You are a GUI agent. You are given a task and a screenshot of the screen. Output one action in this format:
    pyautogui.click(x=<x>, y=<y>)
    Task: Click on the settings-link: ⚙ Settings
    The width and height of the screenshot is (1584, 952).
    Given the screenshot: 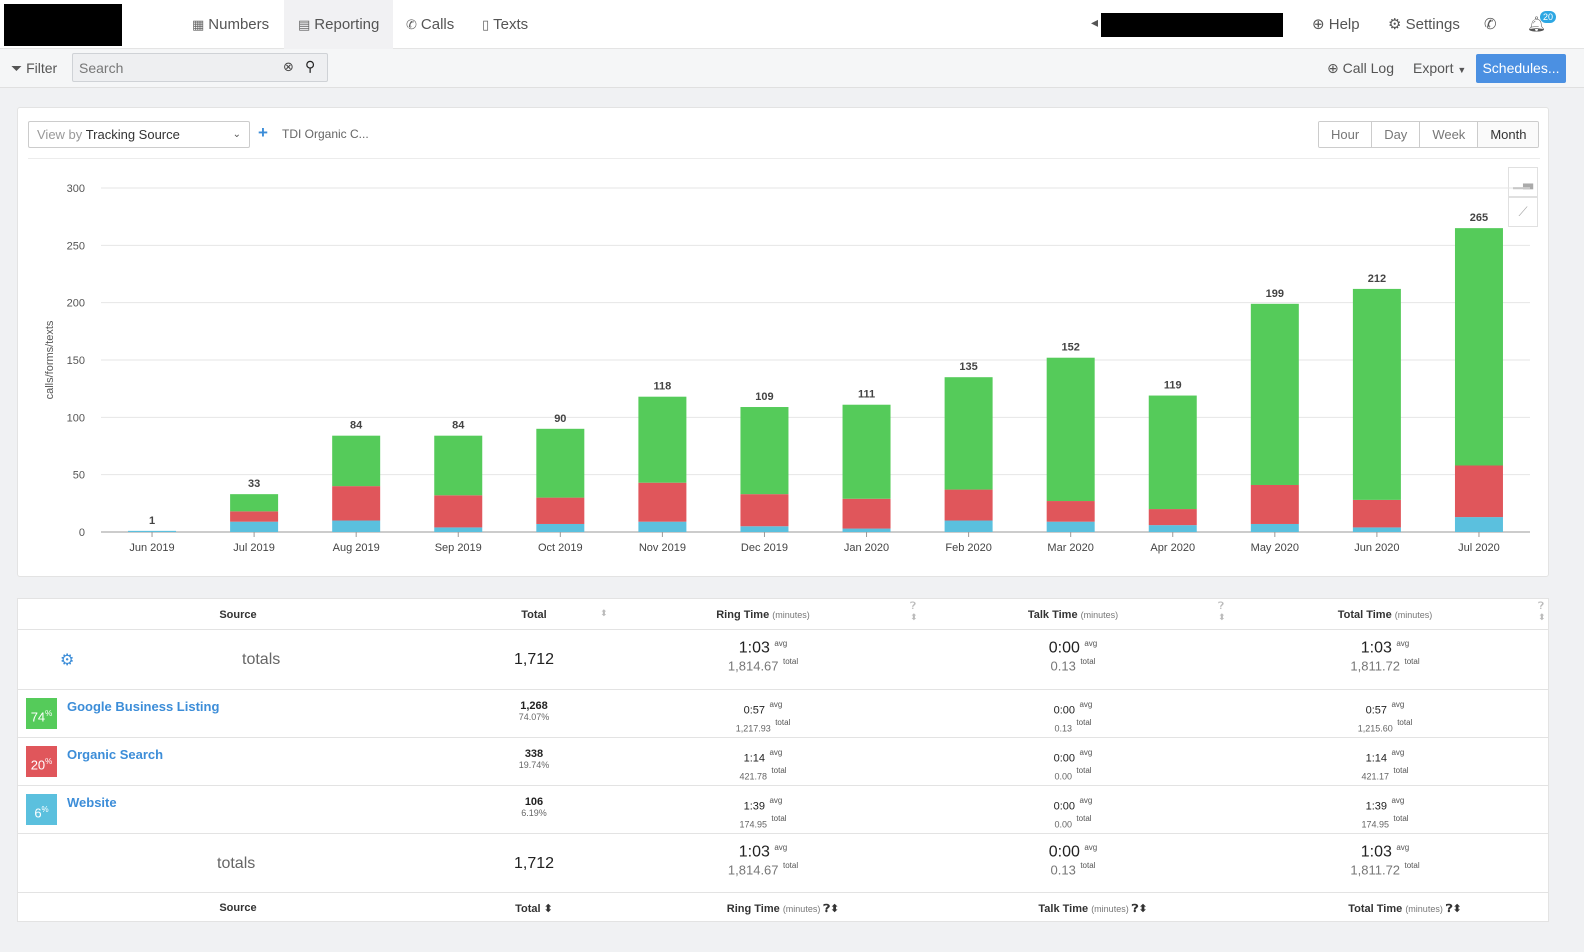 What is the action you would take?
    pyautogui.click(x=1424, y=24)
    